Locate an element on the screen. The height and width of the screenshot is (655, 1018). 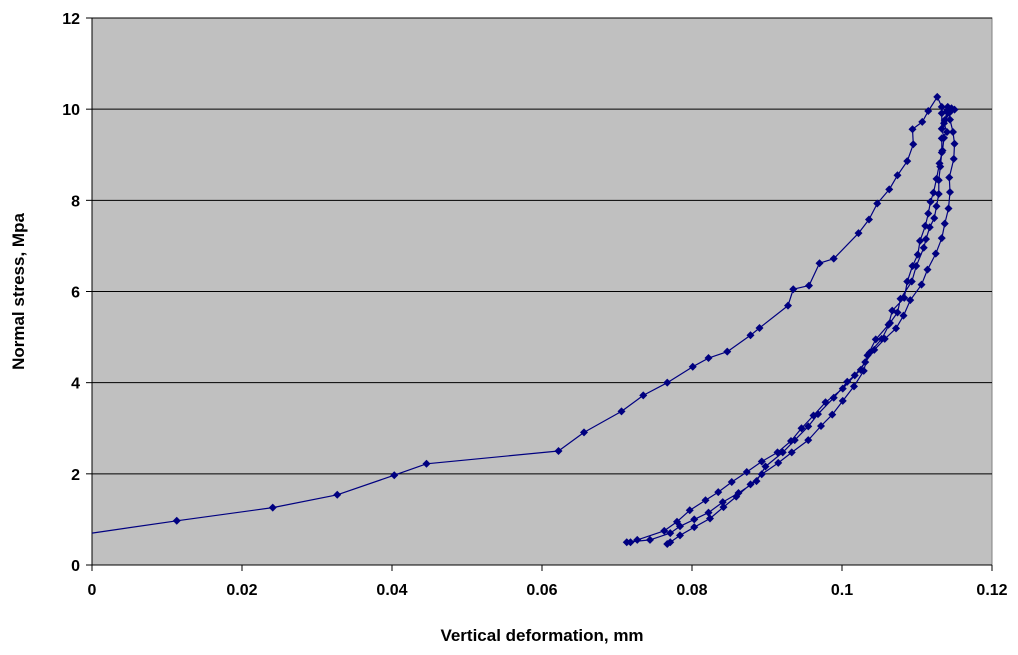
y-tick-label: 8 is located at coordinates (75, 201).